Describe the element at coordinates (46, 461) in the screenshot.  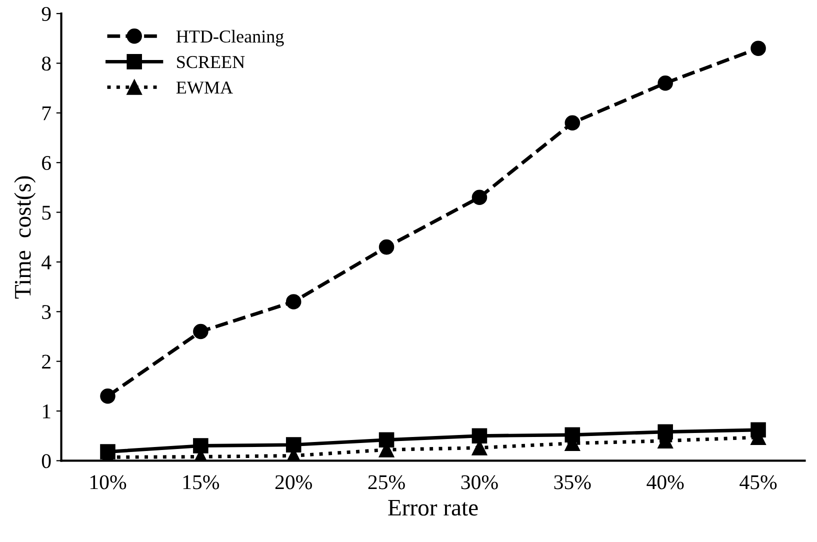
I see `y-tick-label: 0` at that location.